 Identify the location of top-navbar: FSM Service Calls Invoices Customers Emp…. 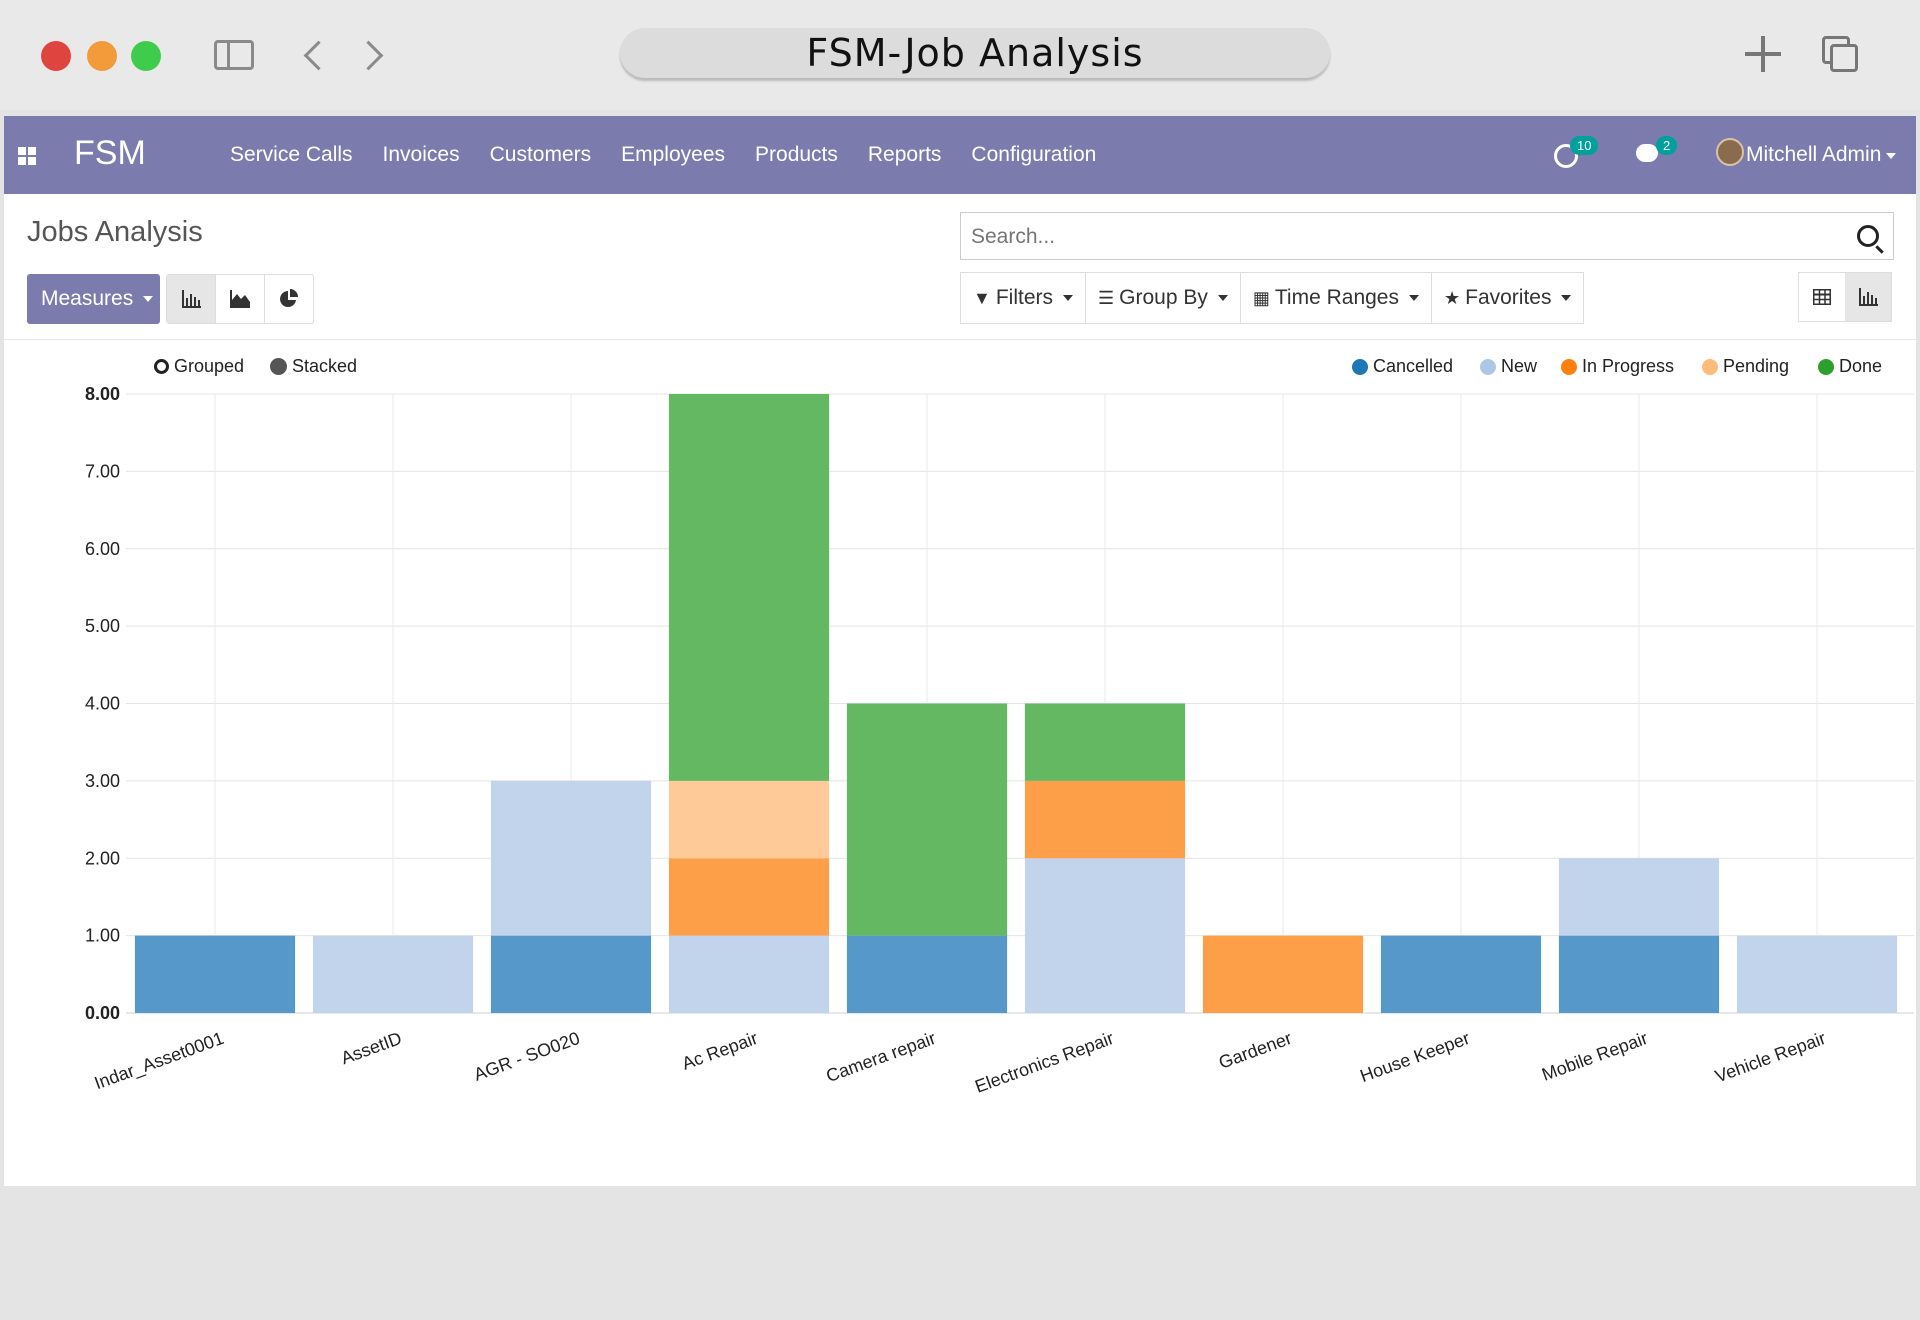
(960, 155).